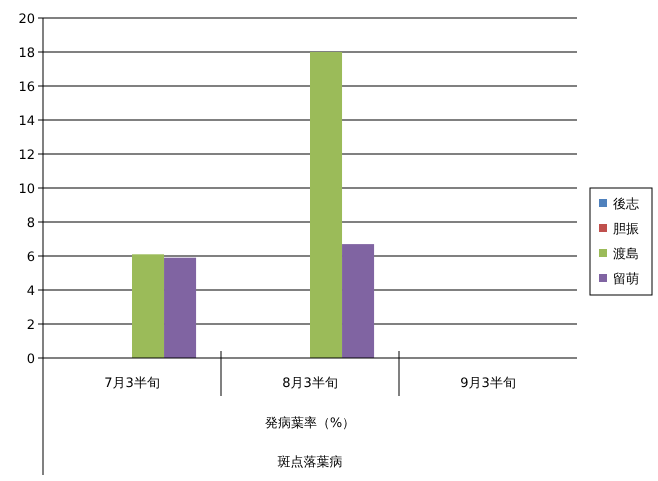 This screenshot has width=658, height=481. Describe the element at coordinates (310, 423) in the screenshot. I see `x-axis-title: 発病葉率（%）` at that location.